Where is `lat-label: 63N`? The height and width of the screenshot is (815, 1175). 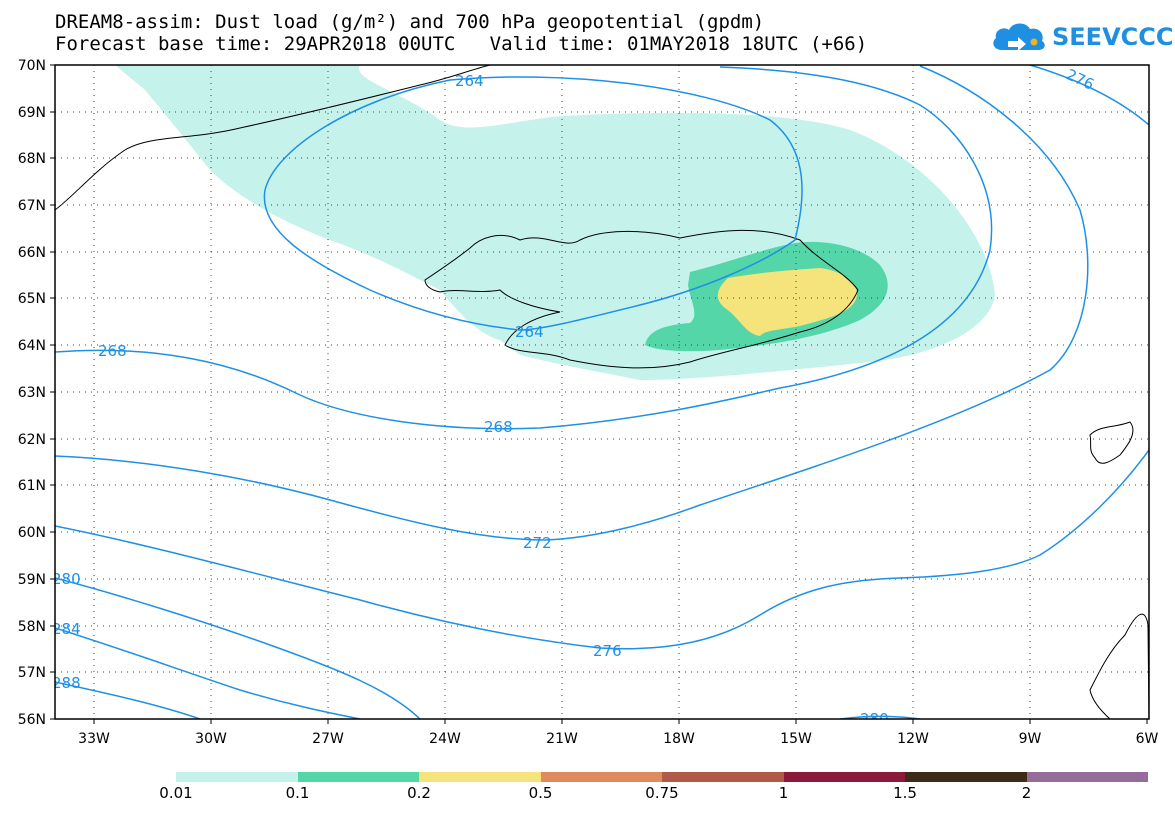 lat-label: 63N is located at coordinates (32, 393).